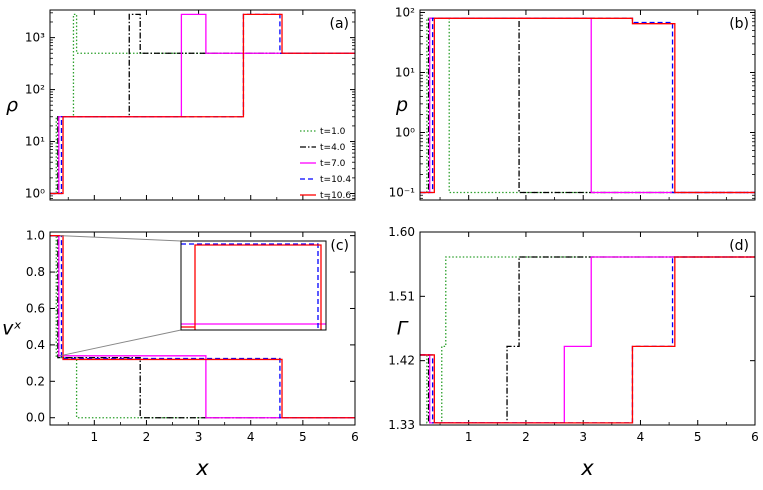  I want to click on y-axis-label: ρ, so click(12, 105).